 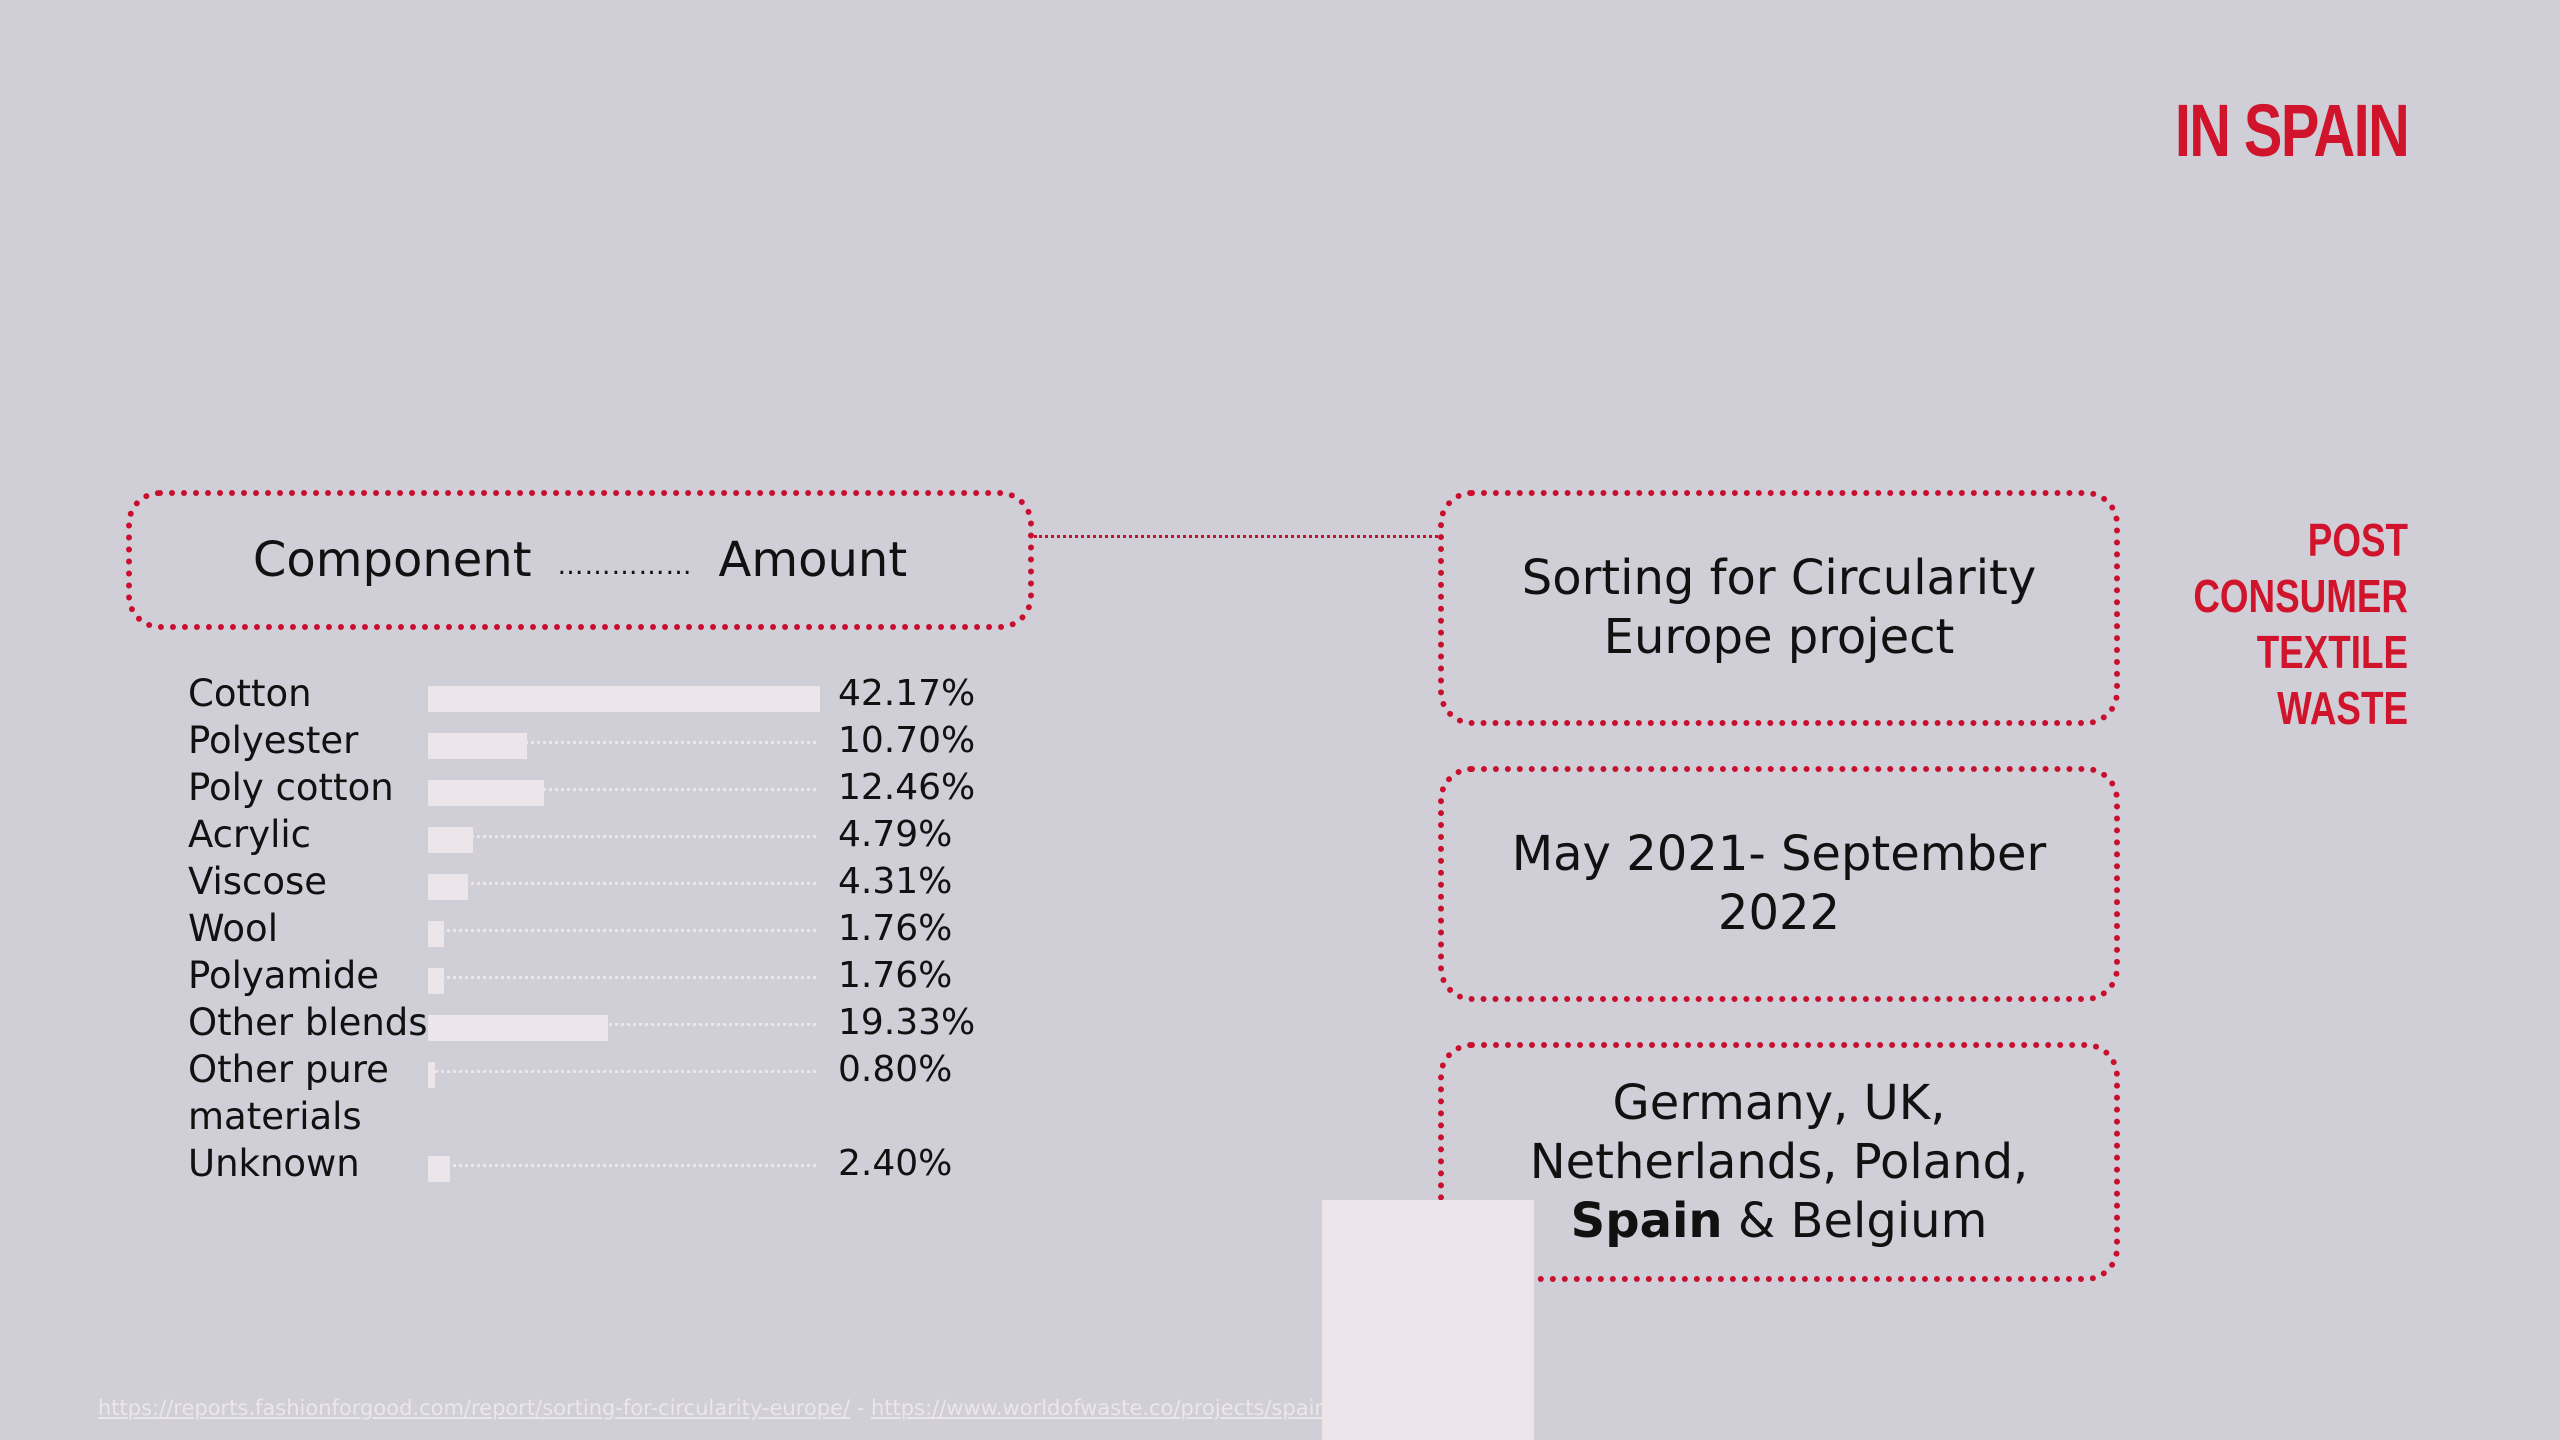 What do you see at coordinates (291, 787) in the screenshot?
I see `component-name: Poly cotton` at bounding box center [291, 787].